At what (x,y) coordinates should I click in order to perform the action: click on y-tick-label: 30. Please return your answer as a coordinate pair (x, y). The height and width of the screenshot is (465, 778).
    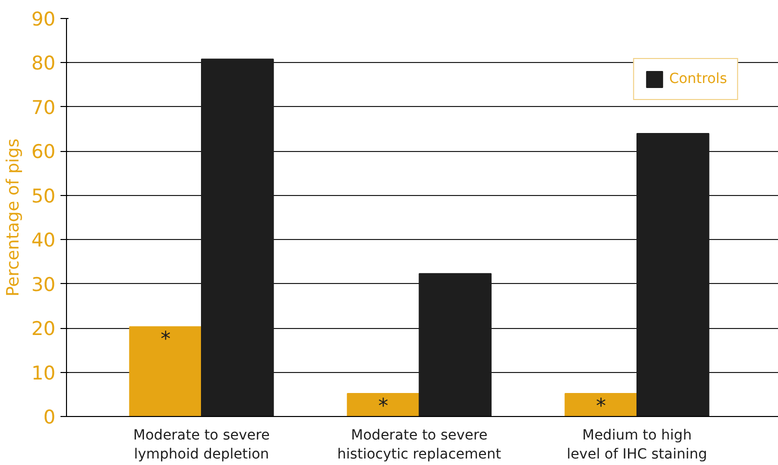
    Looking at the image, I should click on (43, 285).